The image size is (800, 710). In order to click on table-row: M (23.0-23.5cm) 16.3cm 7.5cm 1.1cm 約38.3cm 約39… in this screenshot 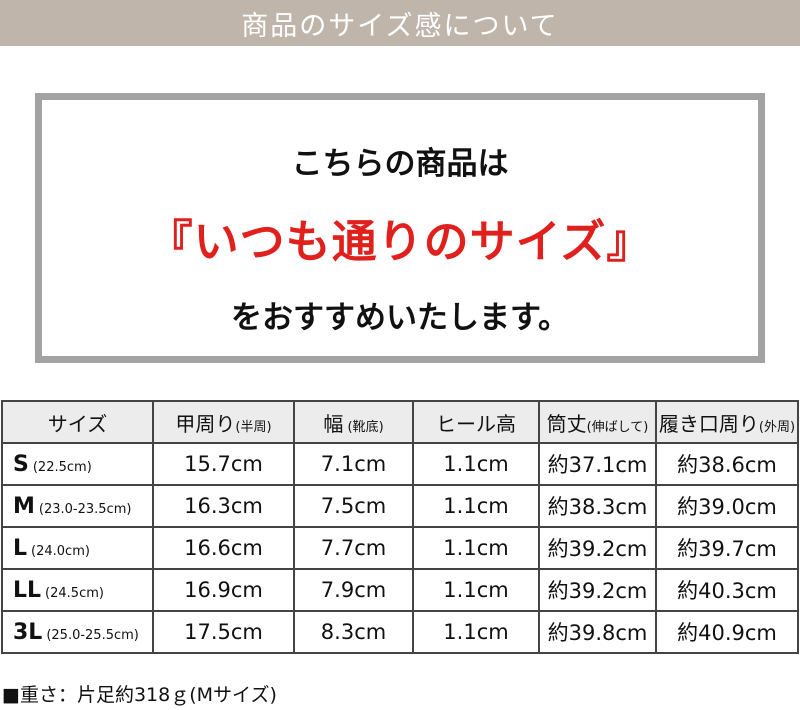, I will do `click(400, 506)`.